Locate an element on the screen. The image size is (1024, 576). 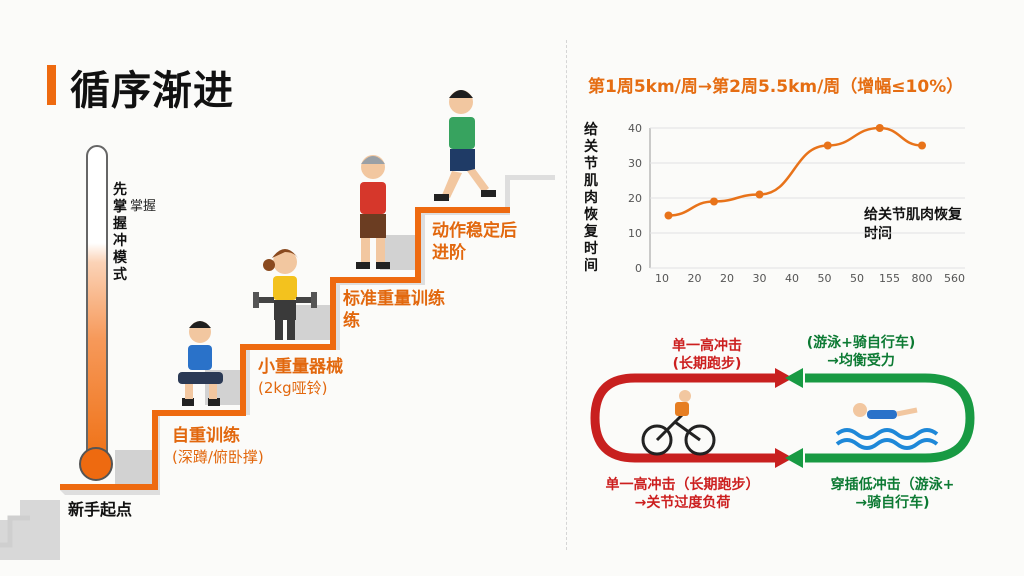
chart-y-axis-label: 给关节肌肉恢复时间 is located at coordinates (591, 198).